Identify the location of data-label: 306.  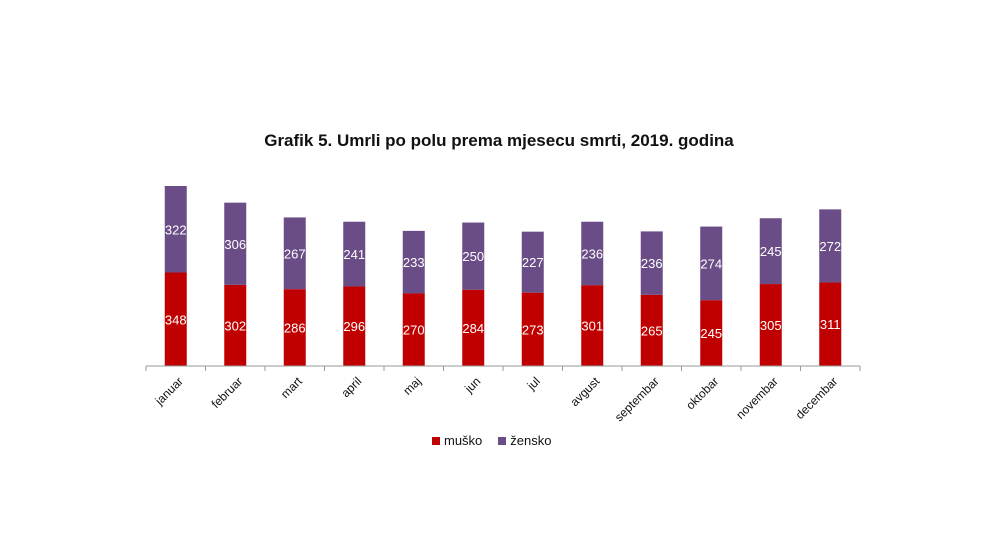
(235, 244).